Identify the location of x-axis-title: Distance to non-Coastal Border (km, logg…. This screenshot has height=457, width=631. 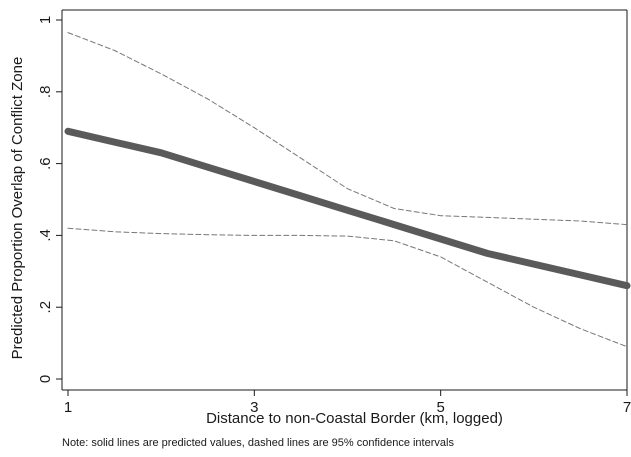
(354, 418).